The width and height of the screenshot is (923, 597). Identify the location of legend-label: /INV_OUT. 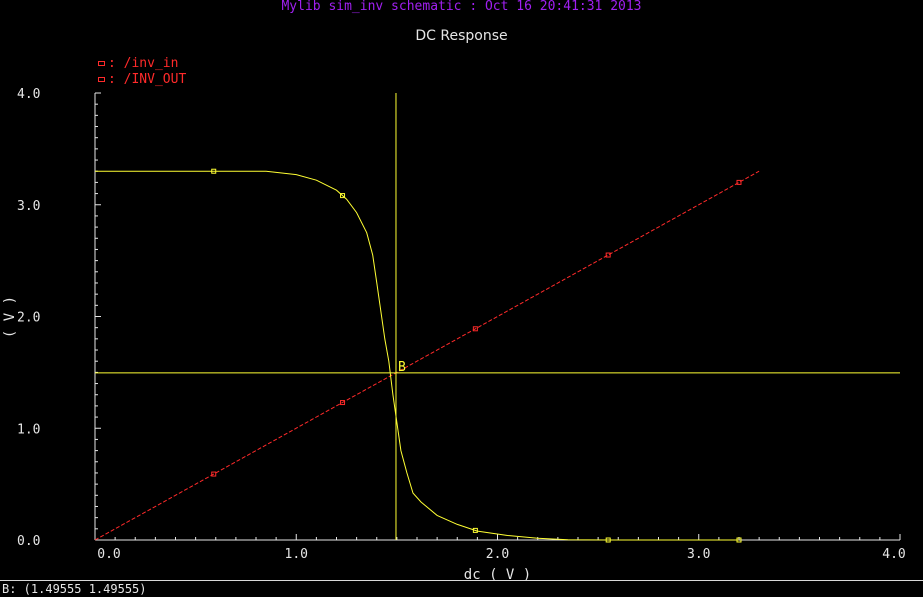
(155, 79).